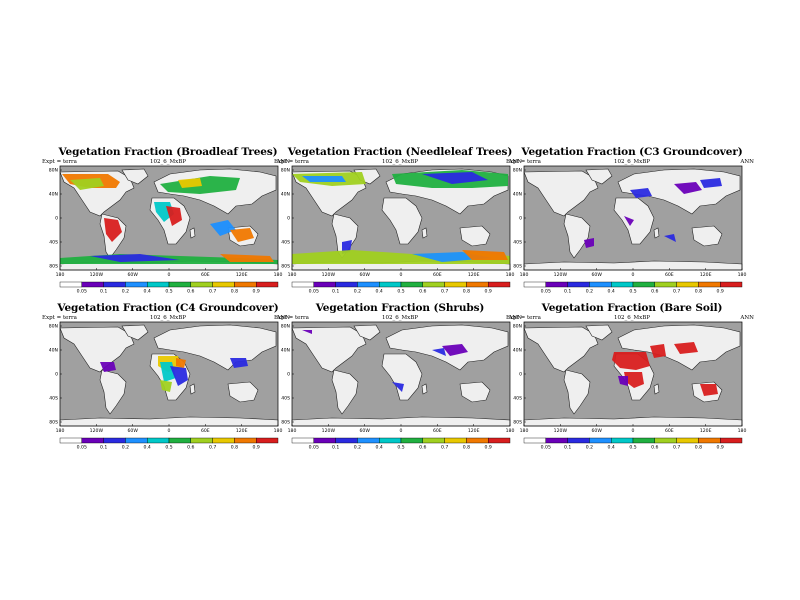 The width and height of the screenshot is (800, 600). What do you see at coordinates (517, 195) in the screenshot?
I see `lat-tick-label: 40N` at bounding box center [517, 195].